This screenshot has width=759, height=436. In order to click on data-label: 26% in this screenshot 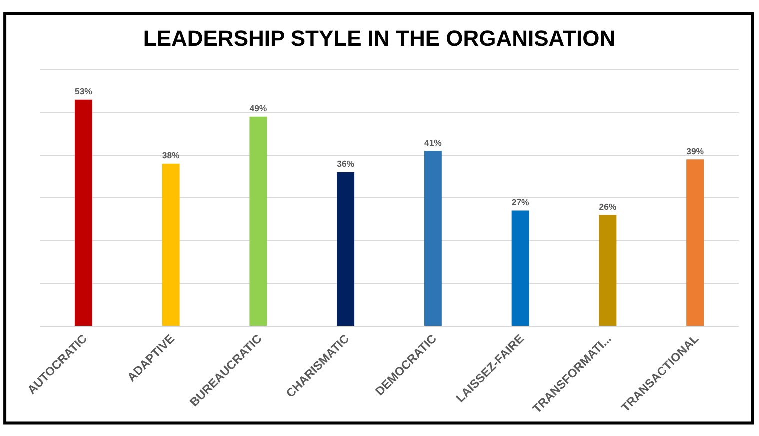, I will do `click(608, 207)`.